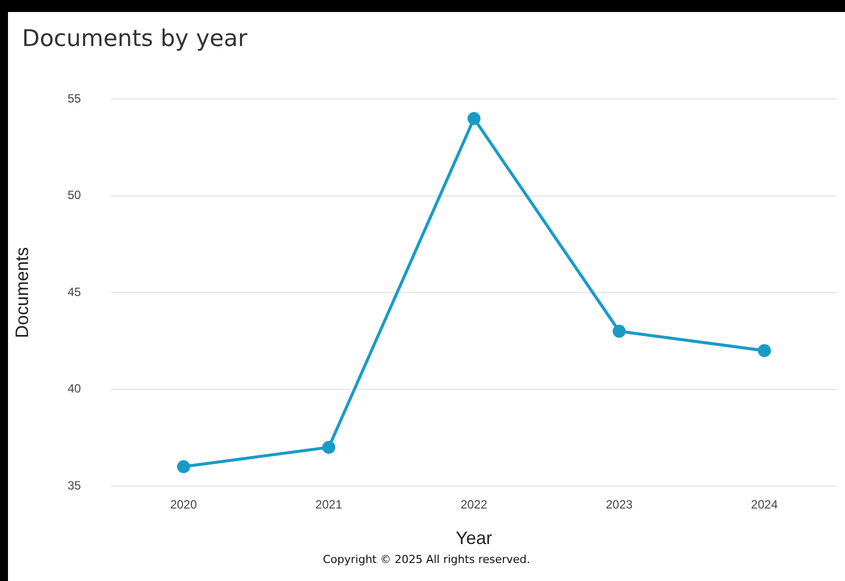  What do you see at coordinates (474, 538) in the screenshot?
I see `x-axis-title: Year` at bounding box center [474, 538].